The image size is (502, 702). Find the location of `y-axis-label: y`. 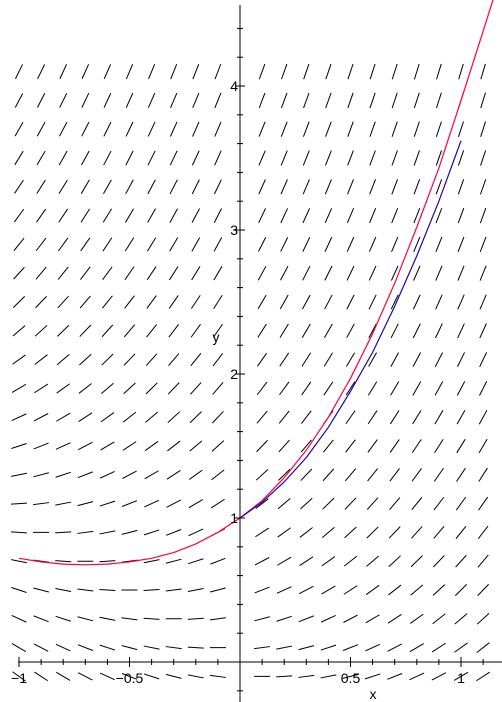

y-axis-label: y is located at coordinates (216, 337).